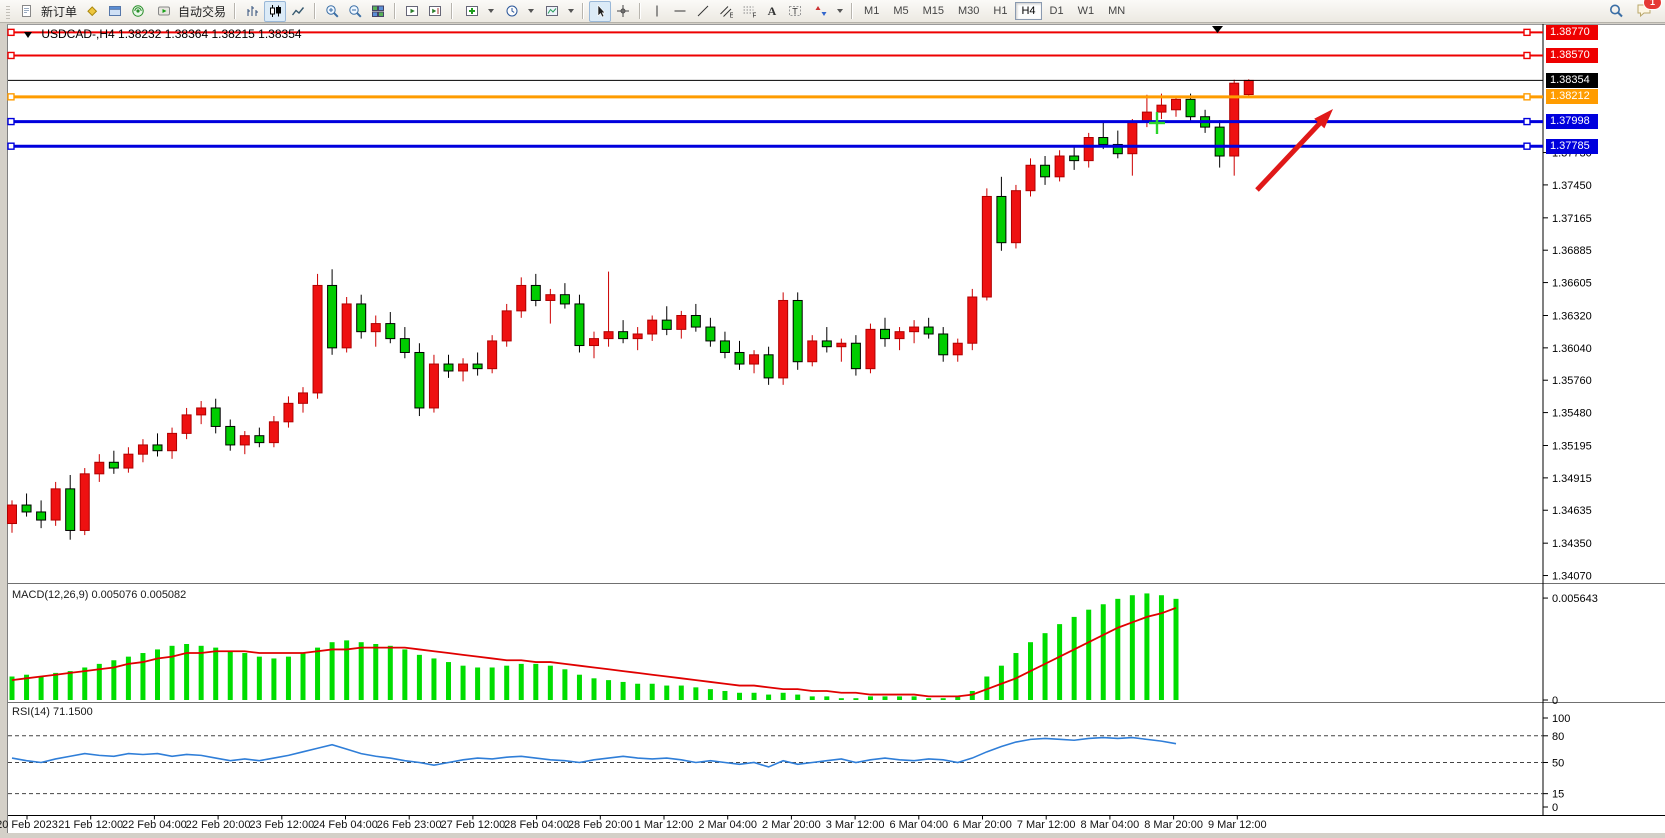 This screenshot has height=838, width=1665. I want to click on cursor-icon, so click(600, 11).